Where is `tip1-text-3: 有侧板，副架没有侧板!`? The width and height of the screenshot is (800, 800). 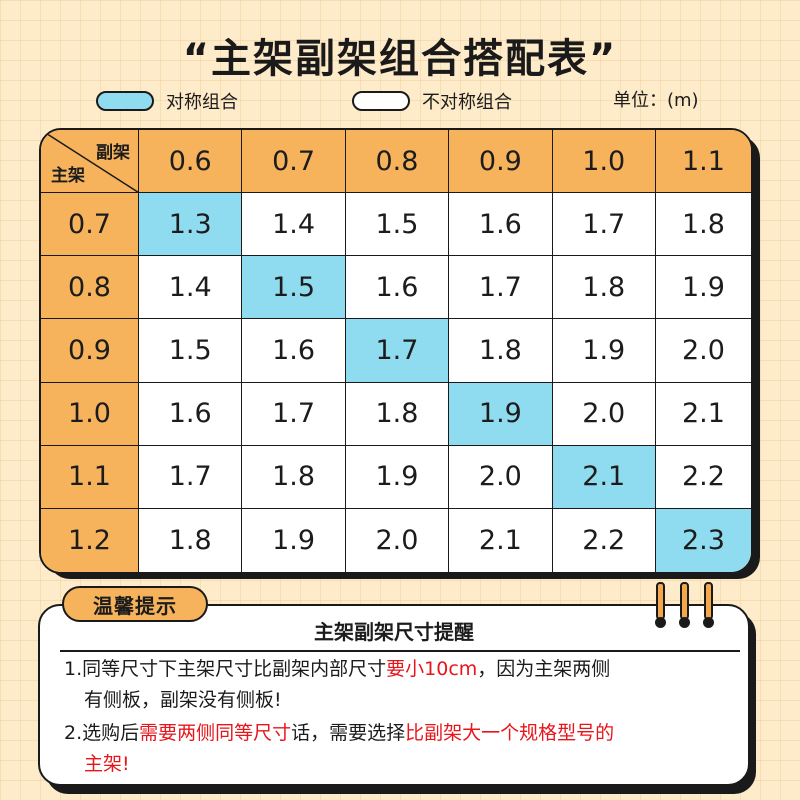
tip1-text-3: 有侧板，副架没有侧板! is located at coordinates (183, 700).